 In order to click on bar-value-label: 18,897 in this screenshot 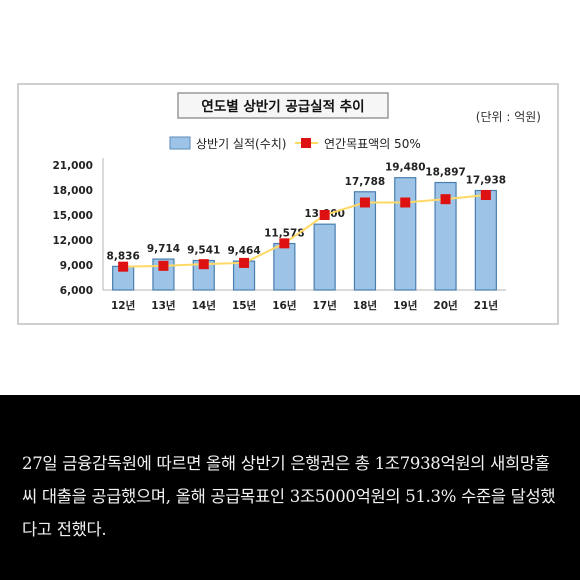, I will do `click(445, 173)`.